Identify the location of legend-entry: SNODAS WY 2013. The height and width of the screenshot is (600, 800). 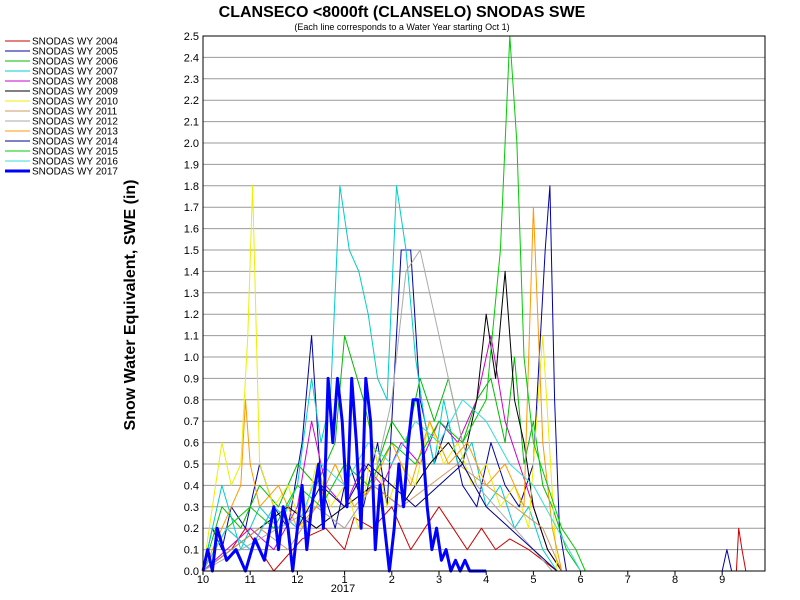
(75, 132).